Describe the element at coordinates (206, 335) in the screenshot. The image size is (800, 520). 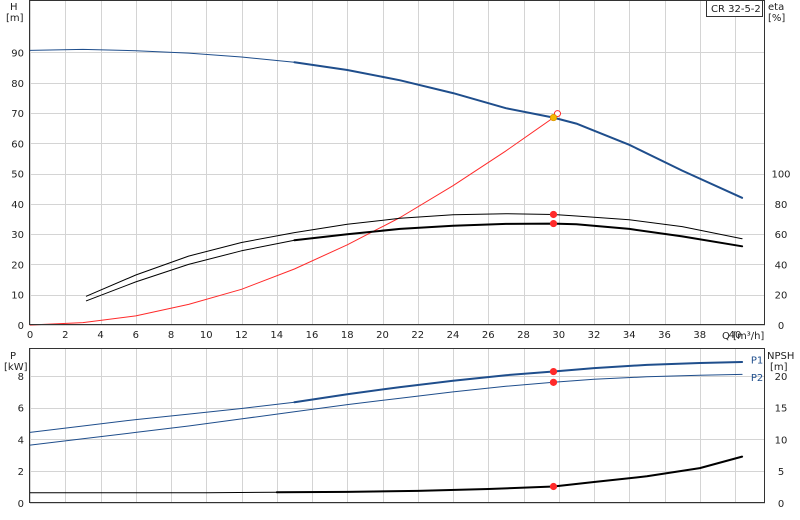
I see `x-tick-label: 10` at that location.